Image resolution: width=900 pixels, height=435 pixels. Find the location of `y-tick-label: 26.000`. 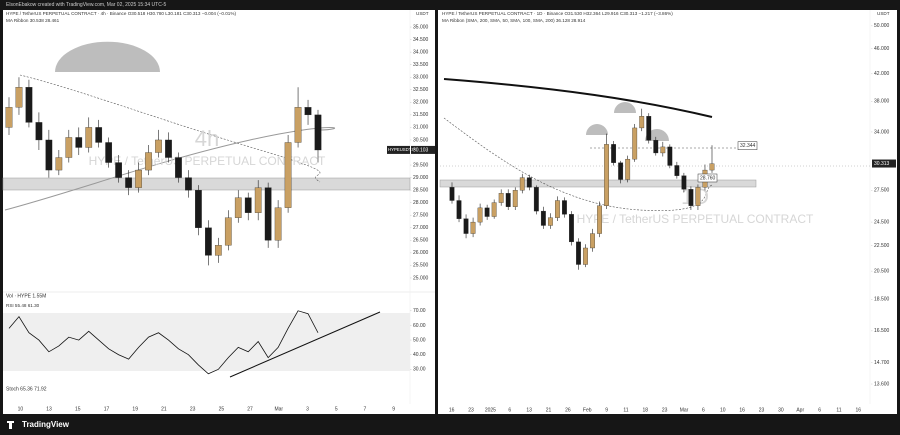

y-tick-label: 26.000 is located at coordinates (421, 253).